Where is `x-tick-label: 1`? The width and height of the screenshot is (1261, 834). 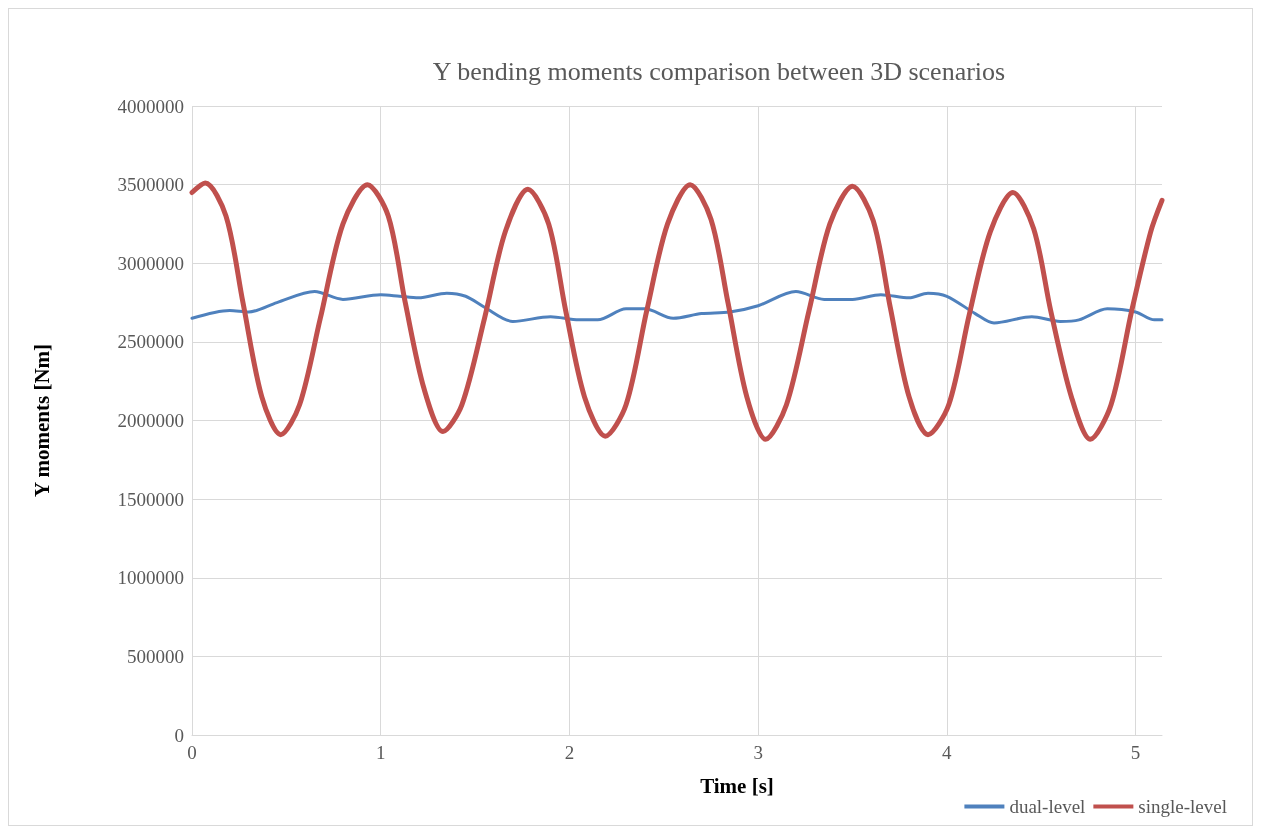 x-tick-label: 1 is located at coordinates (380, 752).